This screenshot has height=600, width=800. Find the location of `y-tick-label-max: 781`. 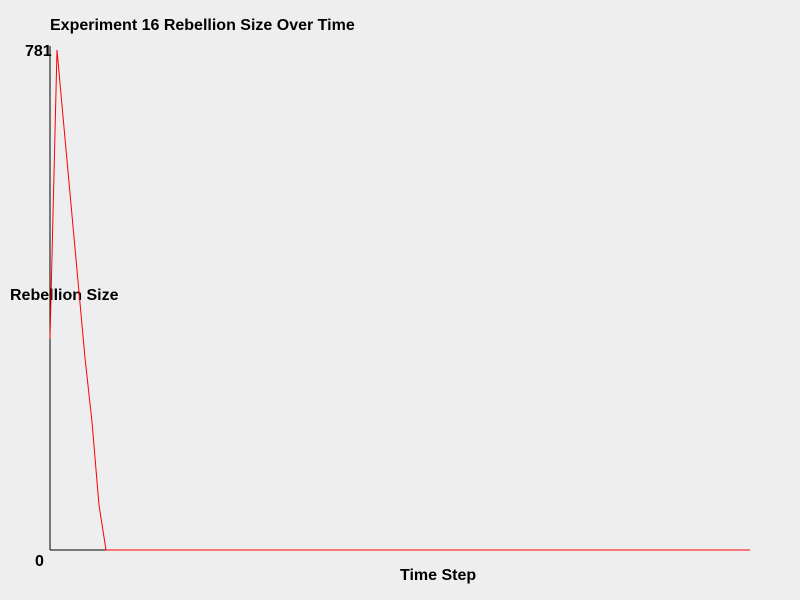

y-tick-label-max: 781 is located at coordinates (38, 51).